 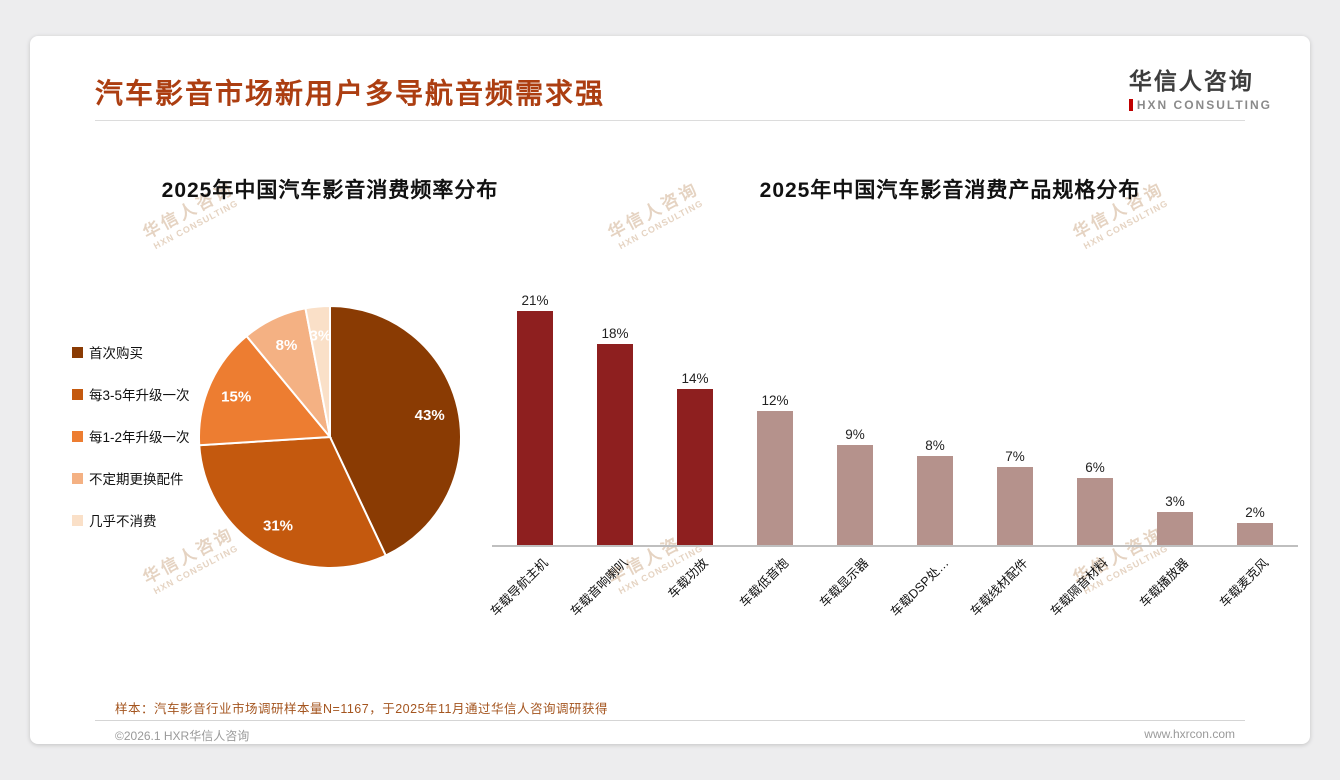 I want to click on pie-chart-area: 43% 31% 15% 8% 3%, so click(x=330, y=437).